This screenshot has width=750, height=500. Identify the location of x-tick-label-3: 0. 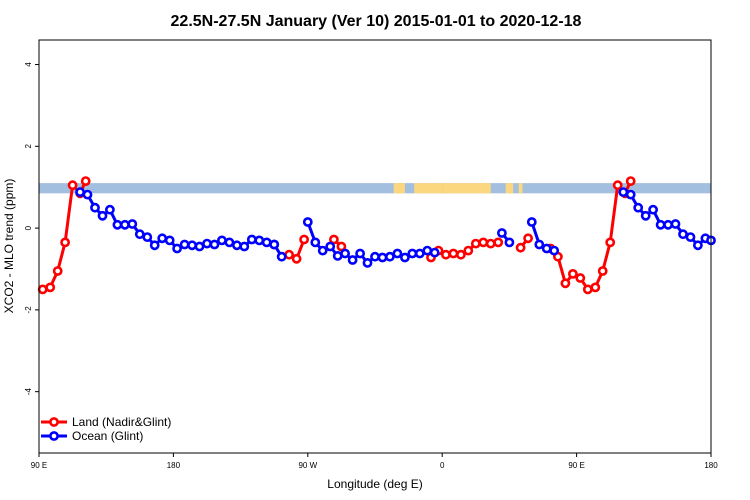
(442, 465).